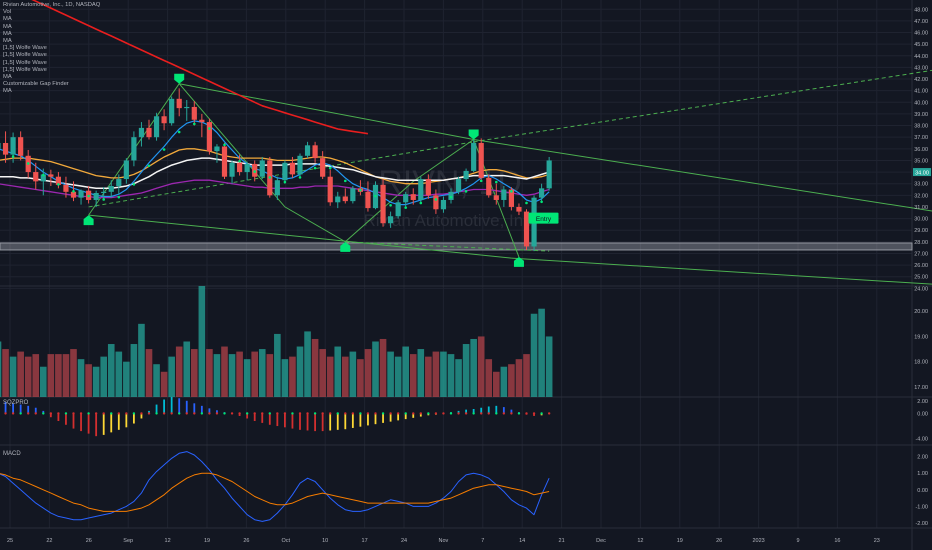 The width and height of the screenshot is (932, 550). I want to click on legend-wolfe-2: [1,5] Wolfe Wave, so click(25, 55).